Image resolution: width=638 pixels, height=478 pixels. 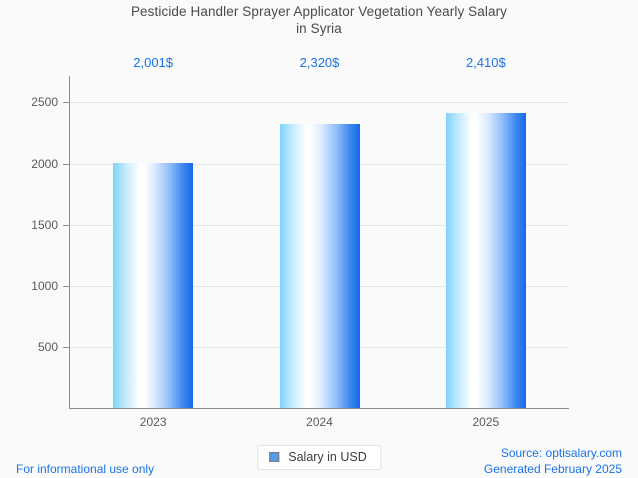 What do you see at coordinates (561, 453) in the screenshot?
I see `footer-source: Source: optisalary.com` at bounding box center [561, 453].